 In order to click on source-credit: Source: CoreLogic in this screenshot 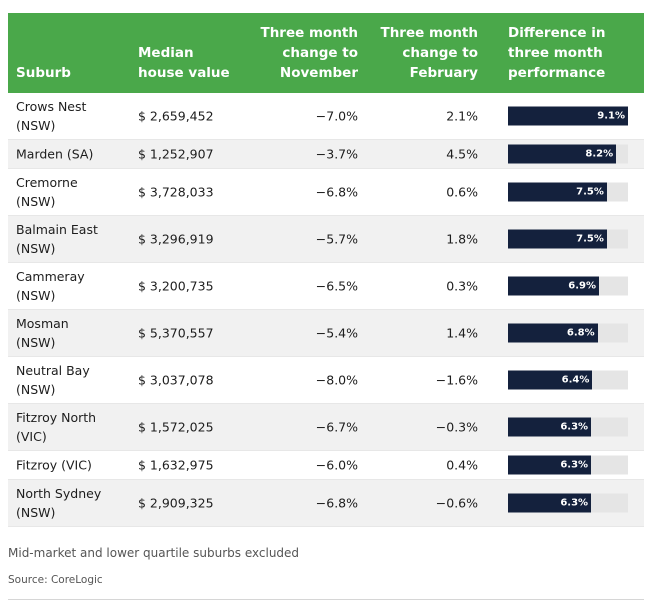, I will do `click(55, 580)`.